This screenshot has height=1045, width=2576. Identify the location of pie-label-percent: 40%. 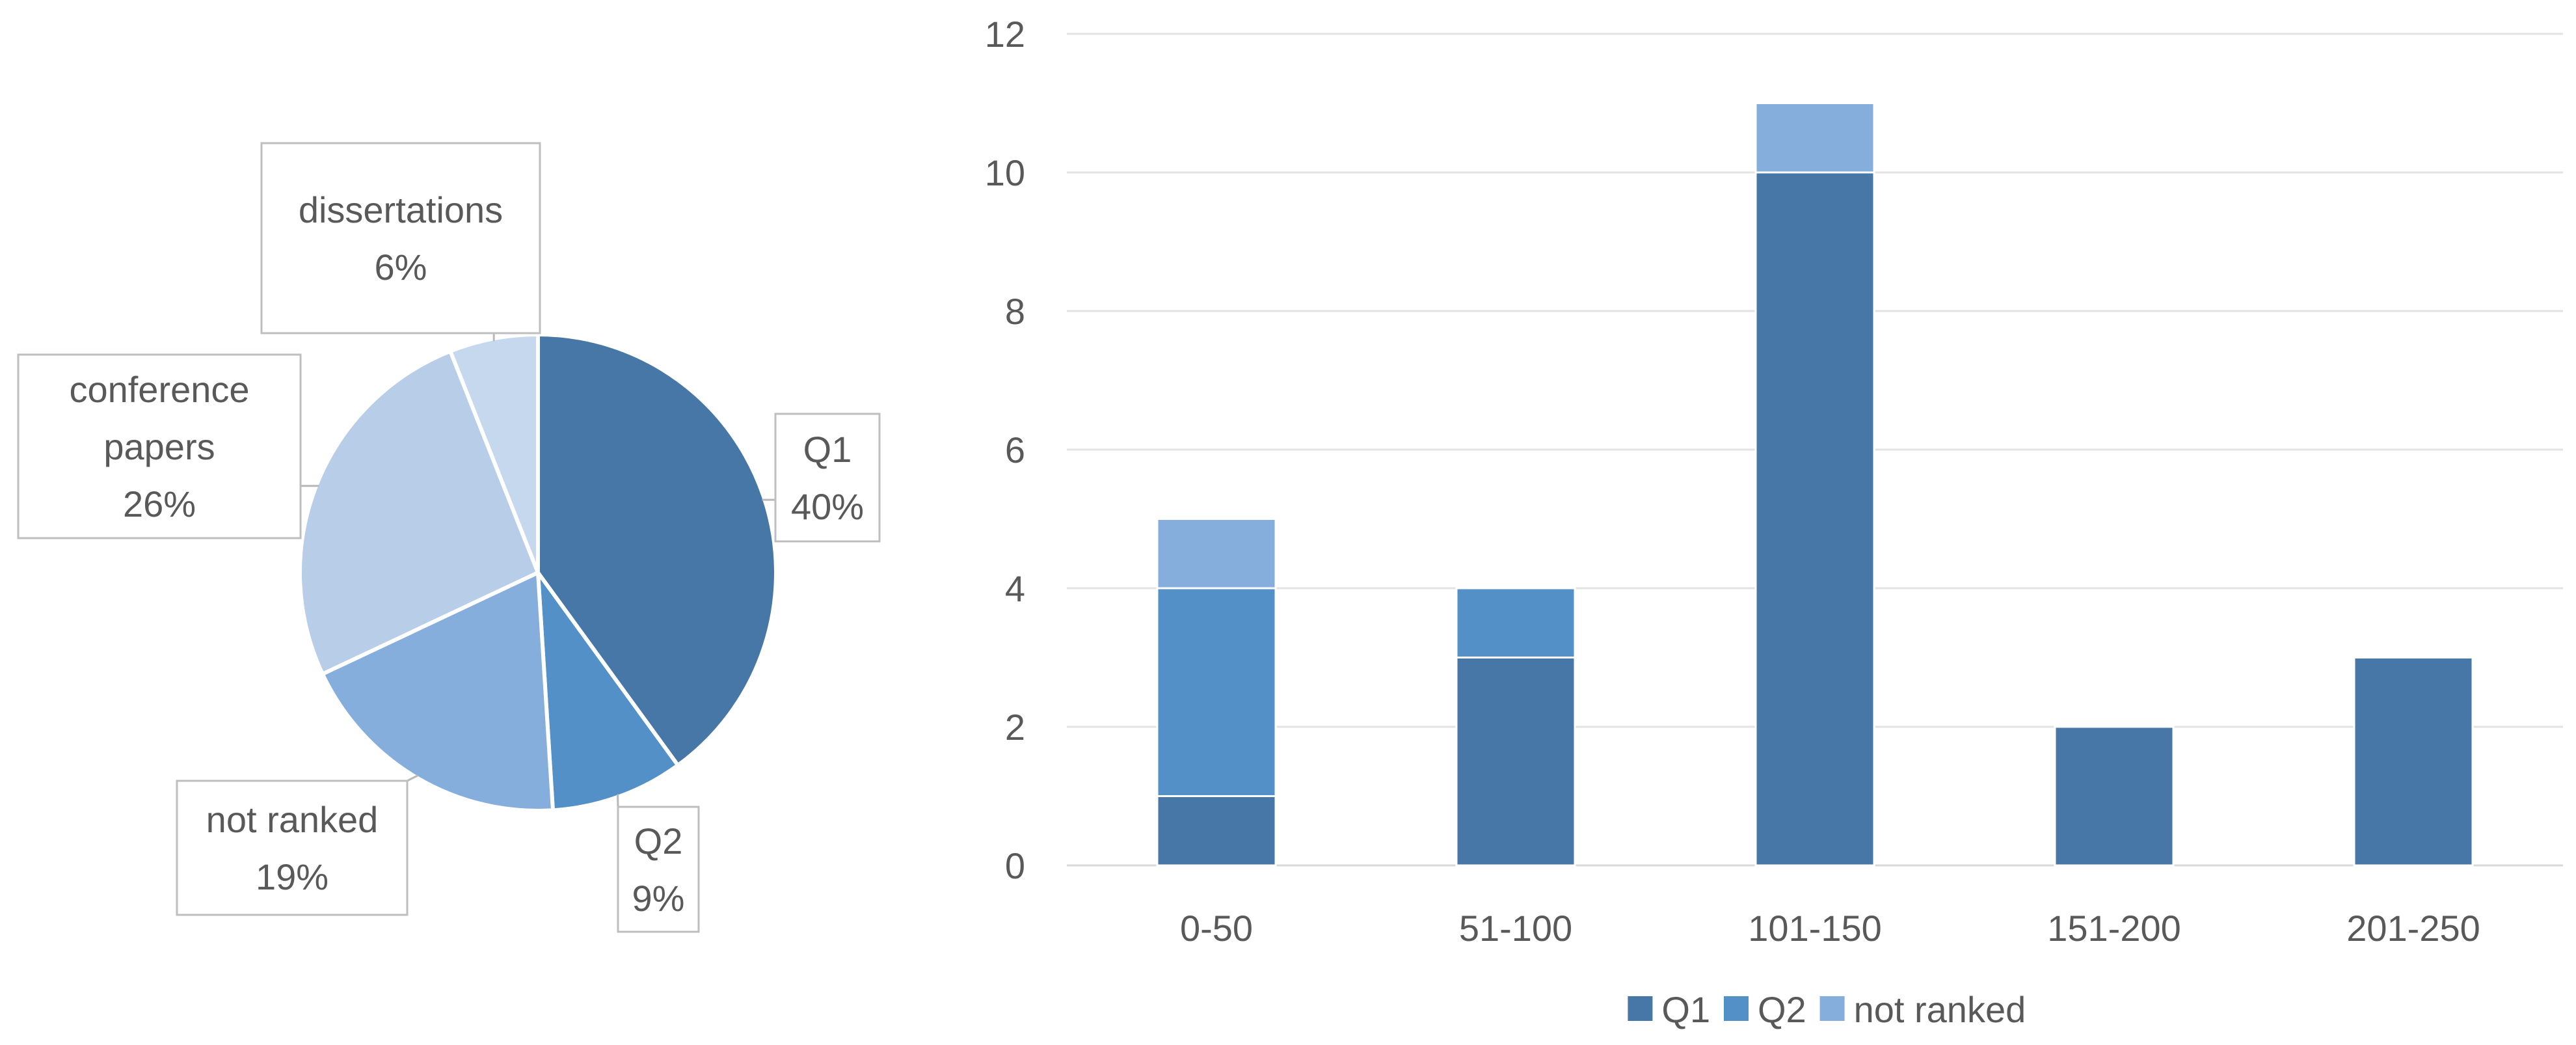
(828, 506).